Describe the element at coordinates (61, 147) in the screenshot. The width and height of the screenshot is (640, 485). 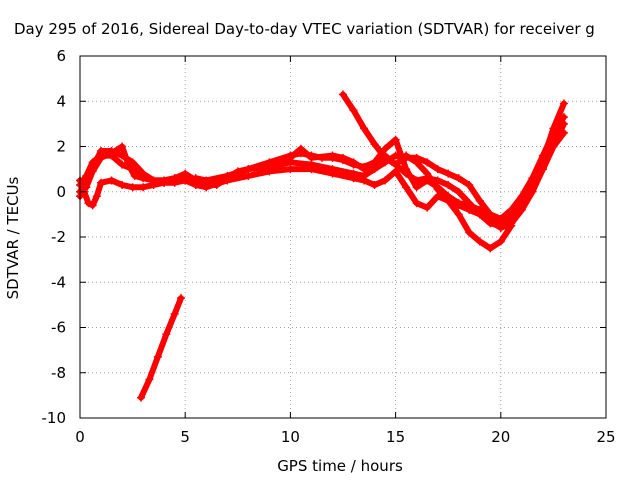
I see `y-tick-label: 2` at that location.